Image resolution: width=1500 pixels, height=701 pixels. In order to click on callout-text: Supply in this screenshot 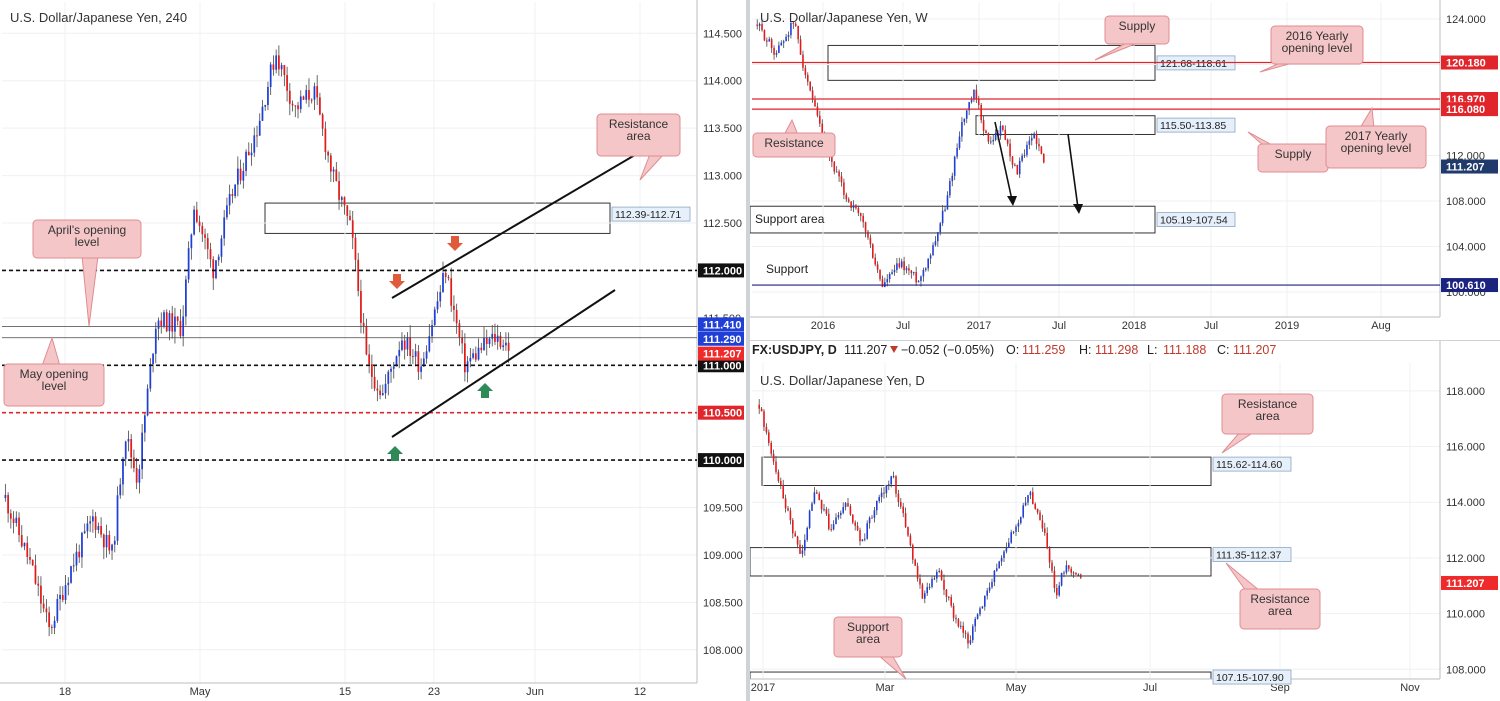, I will do `click(1293, 154)`.